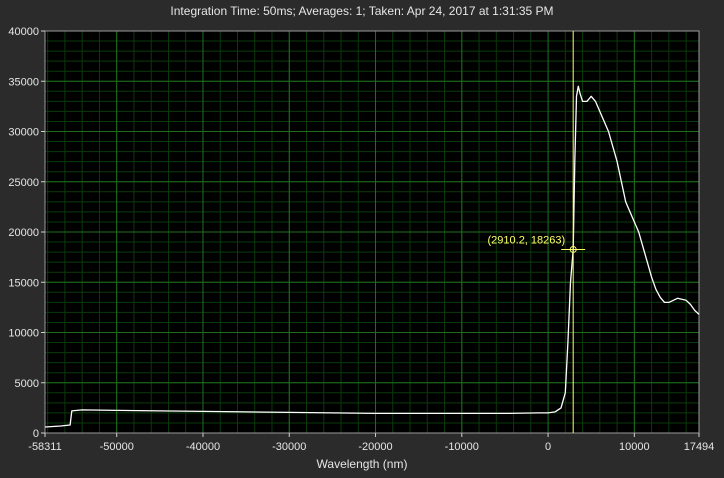 The height and width of the screenshot is (478, 724). Describe the element at coordinates (36, 434) in the screenshot. I see `y-tick-label: 0` at that location.